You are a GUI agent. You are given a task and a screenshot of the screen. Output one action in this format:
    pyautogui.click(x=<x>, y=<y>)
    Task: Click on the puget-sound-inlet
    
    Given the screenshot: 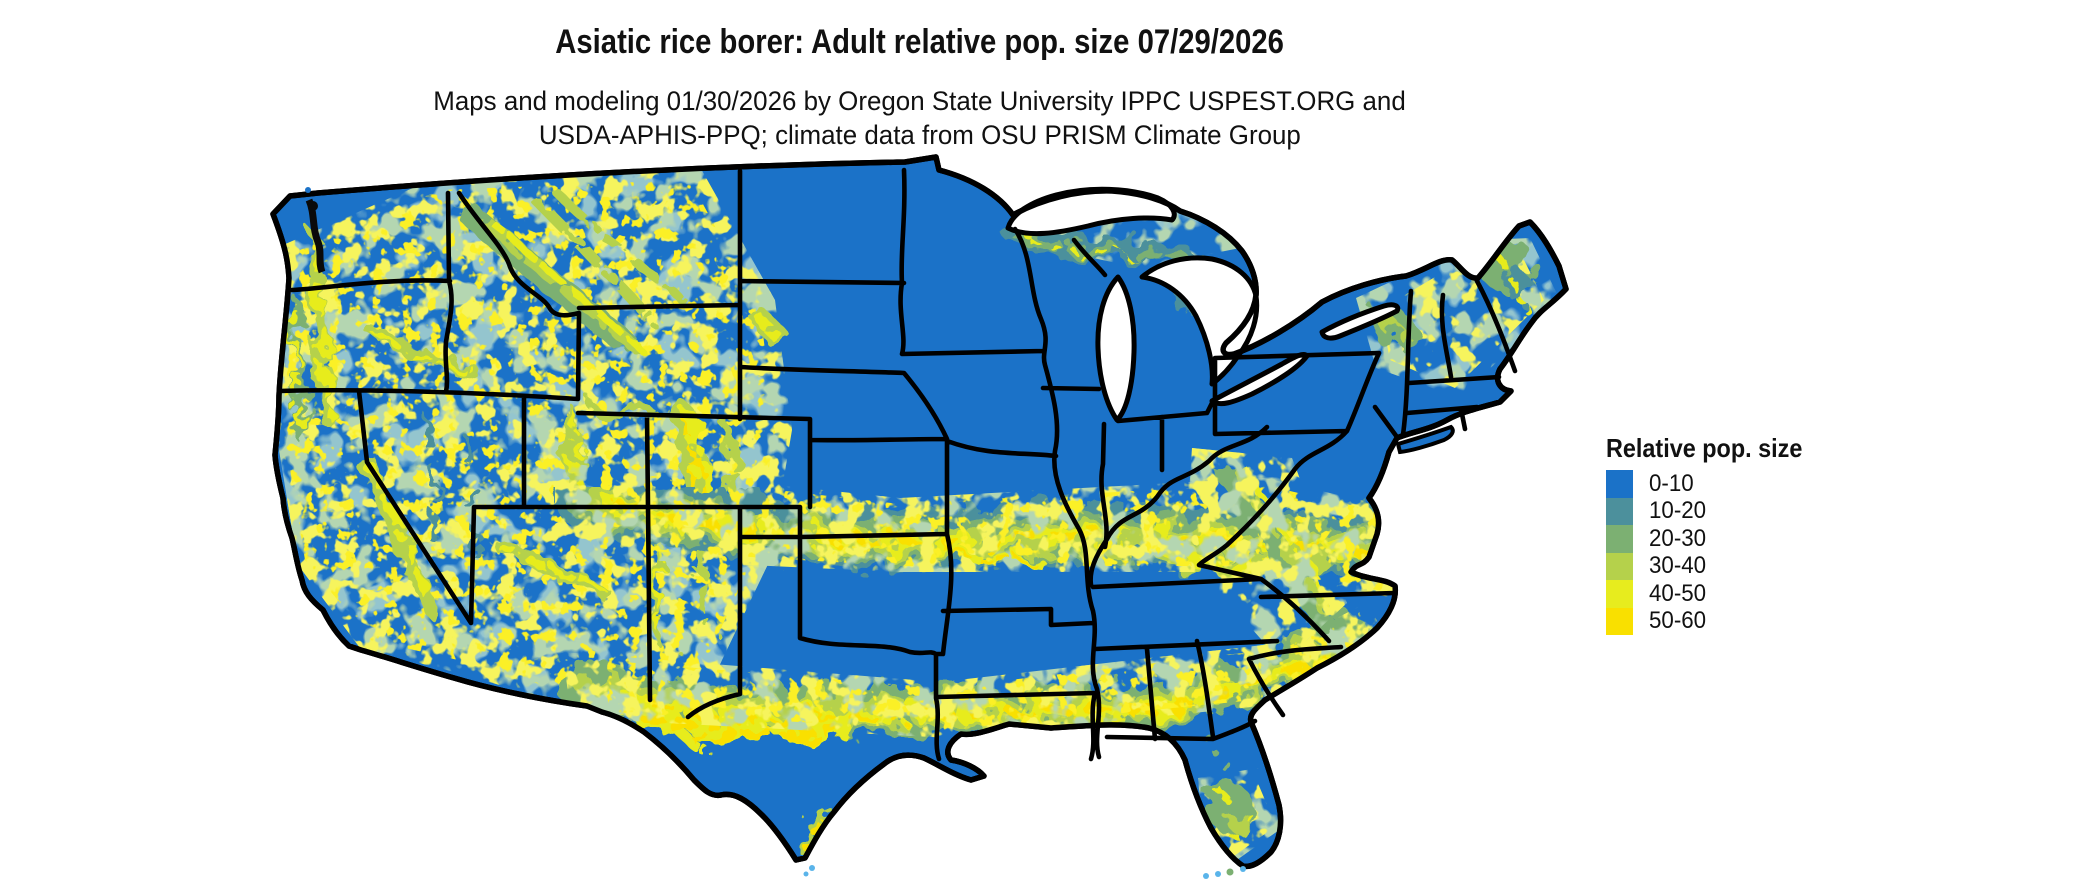 What is the action you would take?
    pyautogui.click(x=313, y=206)
    